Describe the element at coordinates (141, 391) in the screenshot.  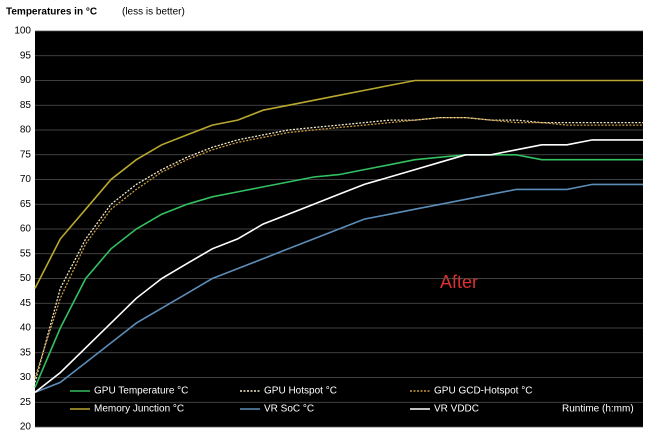
I see `legend-label: GPU Temperature °C` at that location.